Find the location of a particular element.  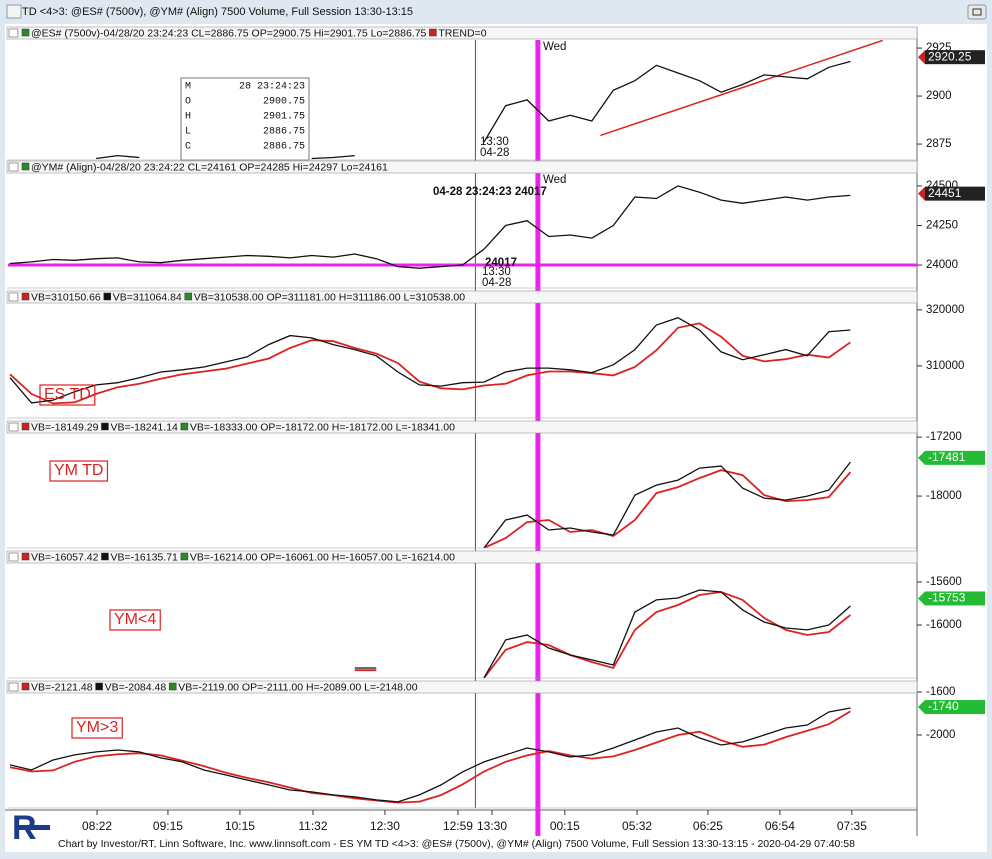

price-badge-label: 2920.25 is located at coordinates (950, 56).